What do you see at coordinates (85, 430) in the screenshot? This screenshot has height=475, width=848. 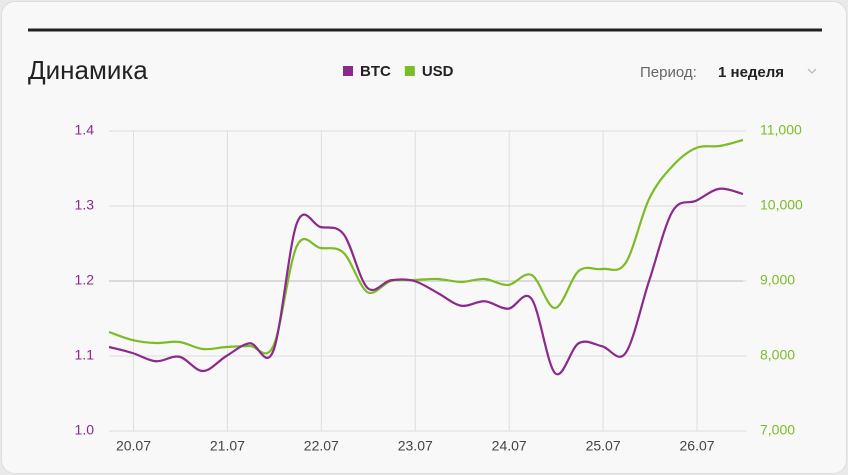 I see `y-tick-label: 1.0` at bounding box center [85, 430].